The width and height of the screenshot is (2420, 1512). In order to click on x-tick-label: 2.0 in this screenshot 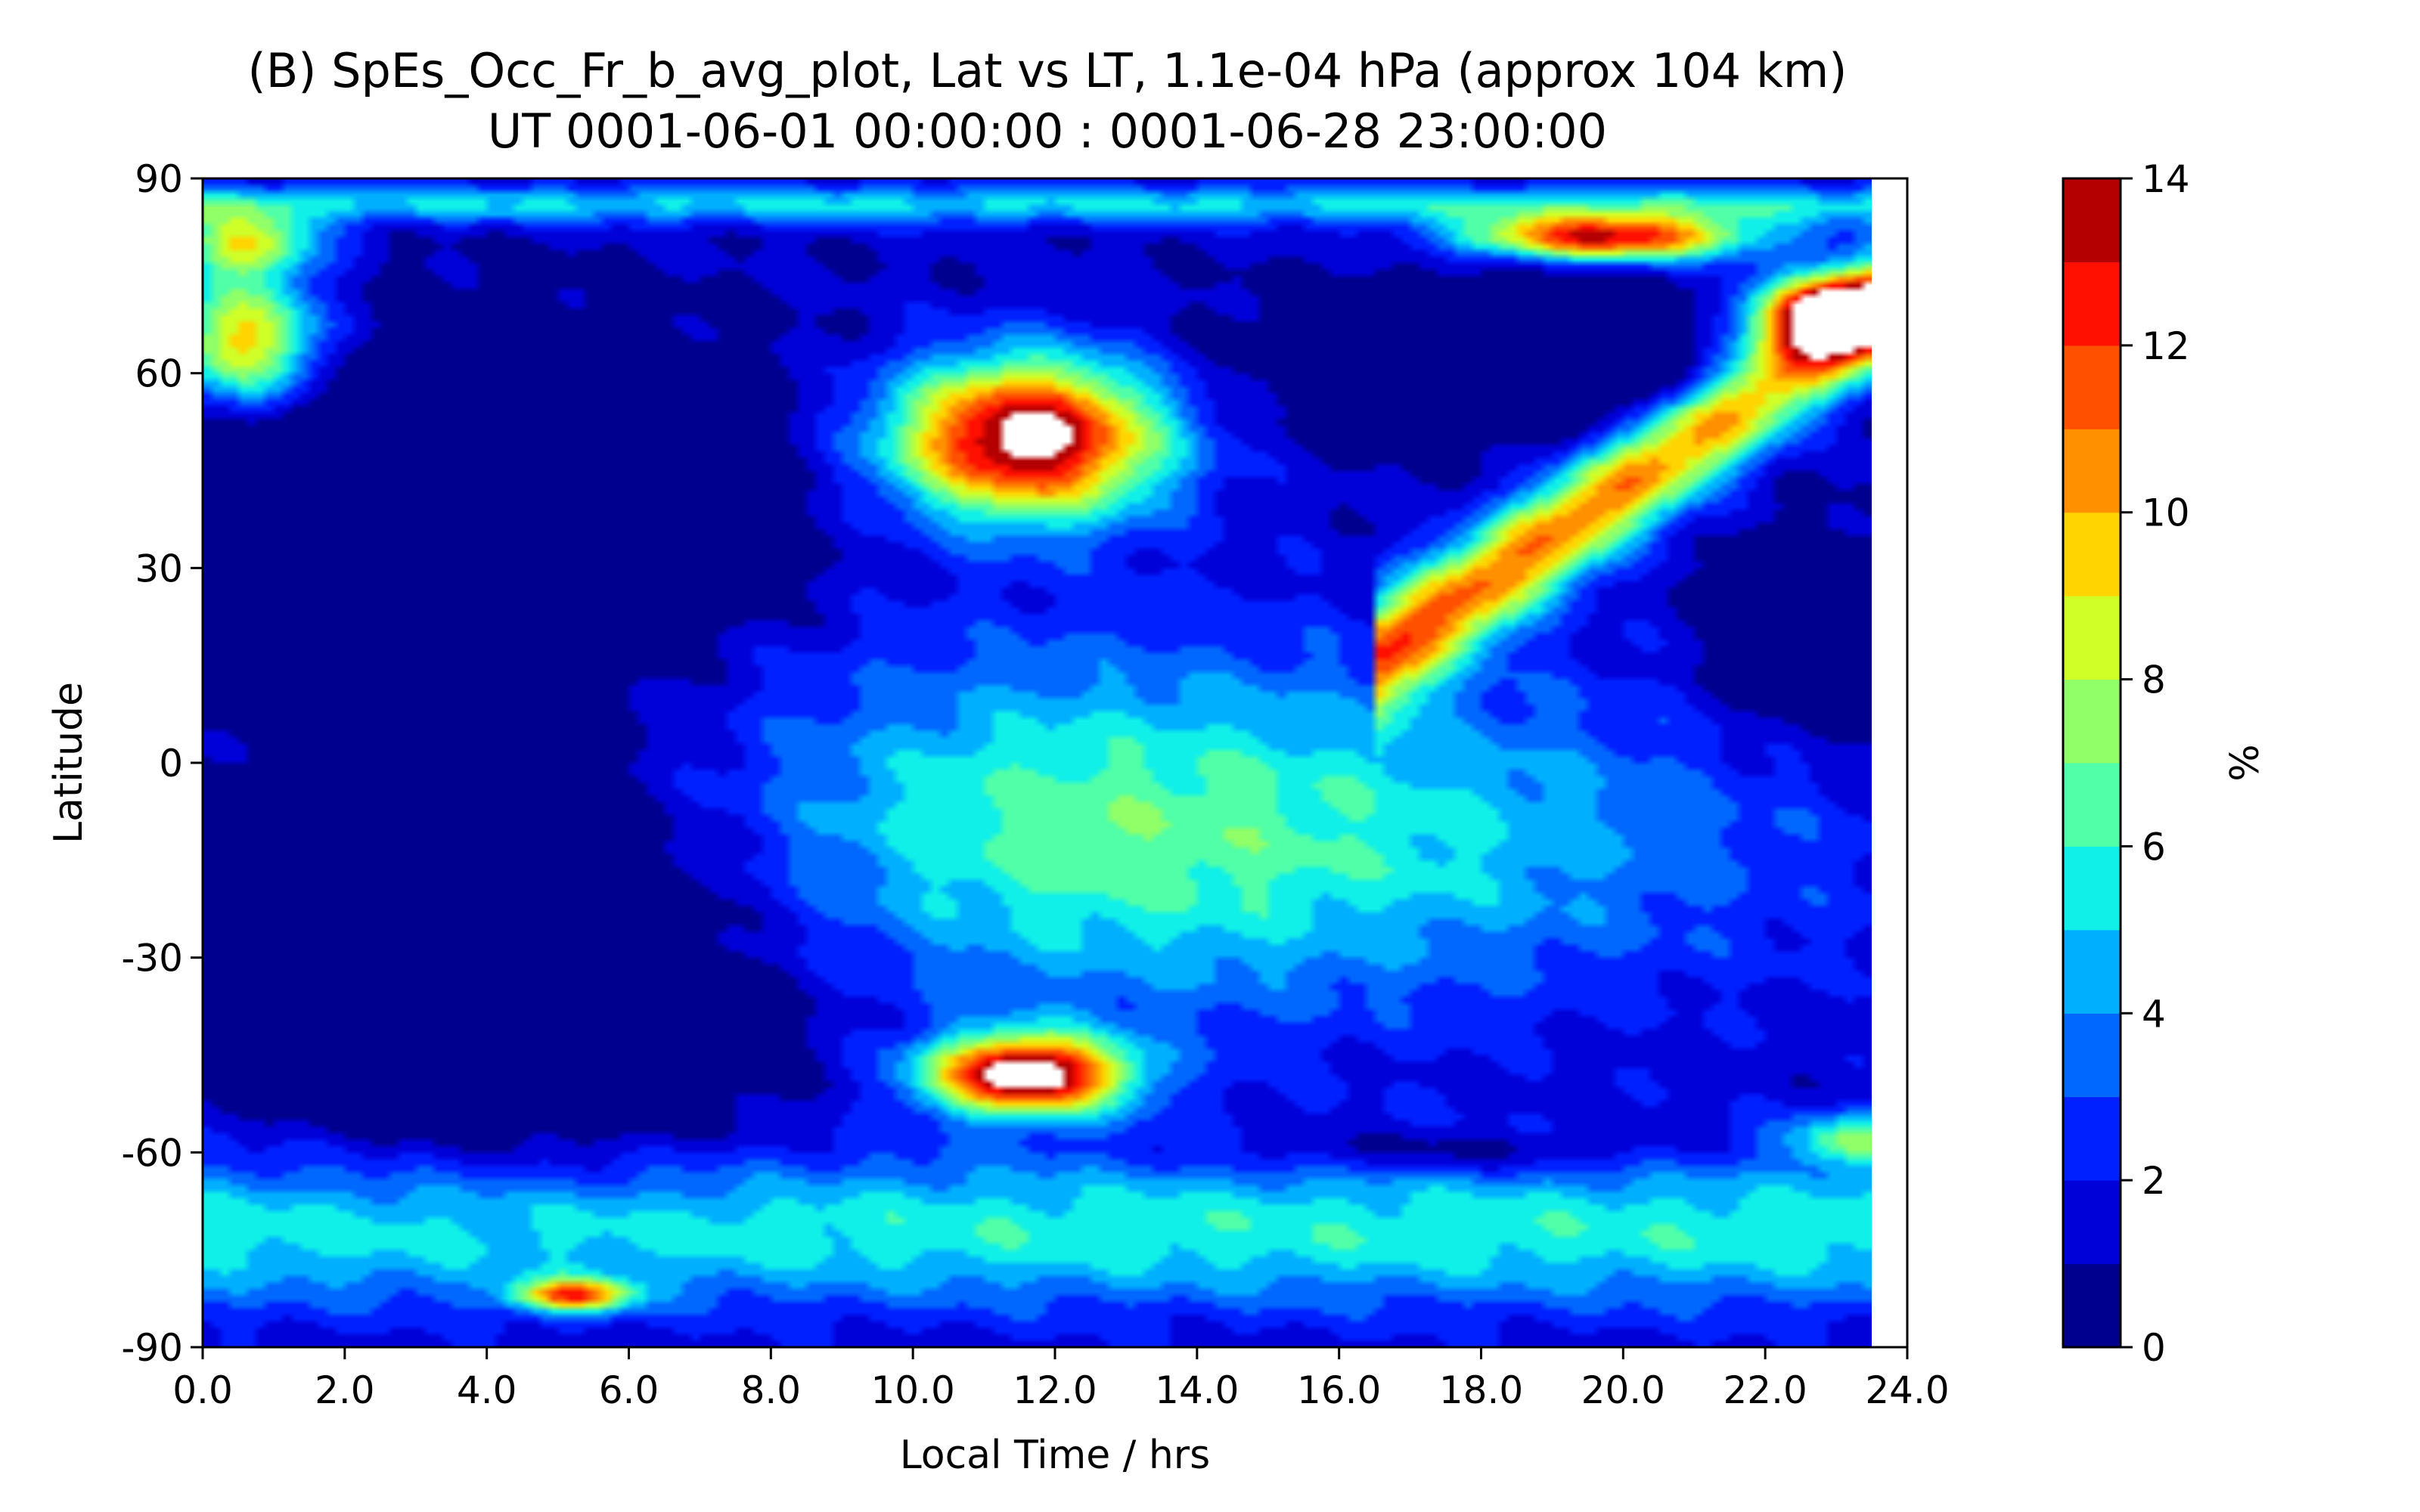, I will do `click(345, 1390)`.